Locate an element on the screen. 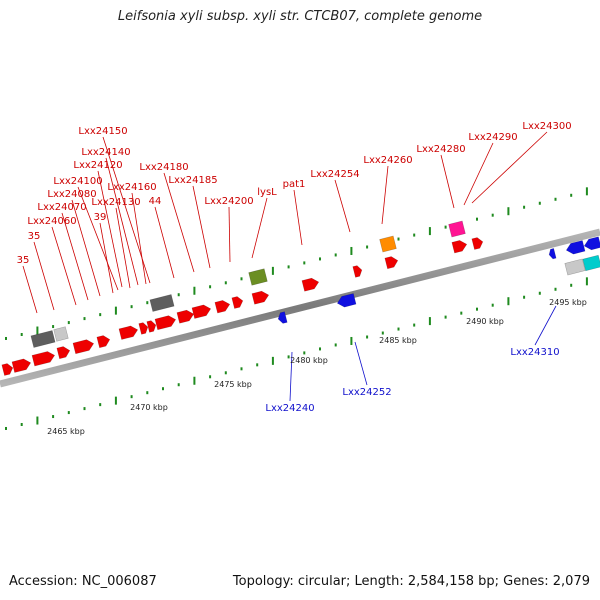 This screenshot has height=600, width=600. gene-label: Lxx24160 is located at coordinates (131, 187).